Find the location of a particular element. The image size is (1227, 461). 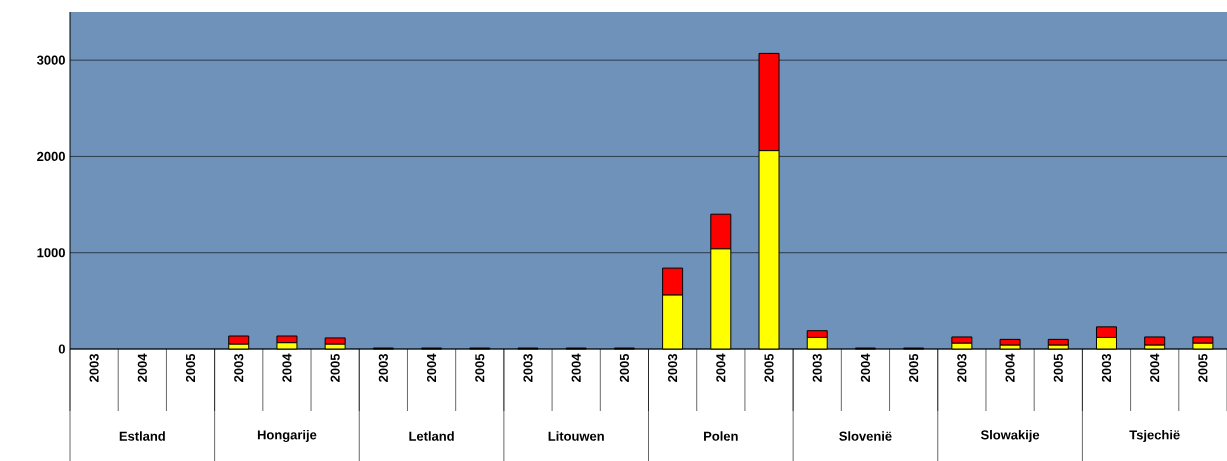

text: Hongarije is located at coordinates (287, 436).